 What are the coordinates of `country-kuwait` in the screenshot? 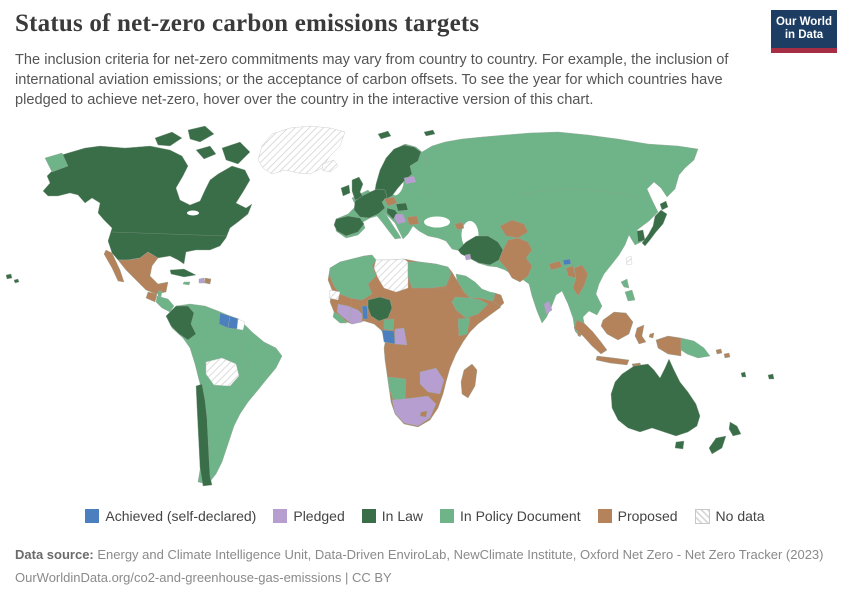 It's located at (468, 257).